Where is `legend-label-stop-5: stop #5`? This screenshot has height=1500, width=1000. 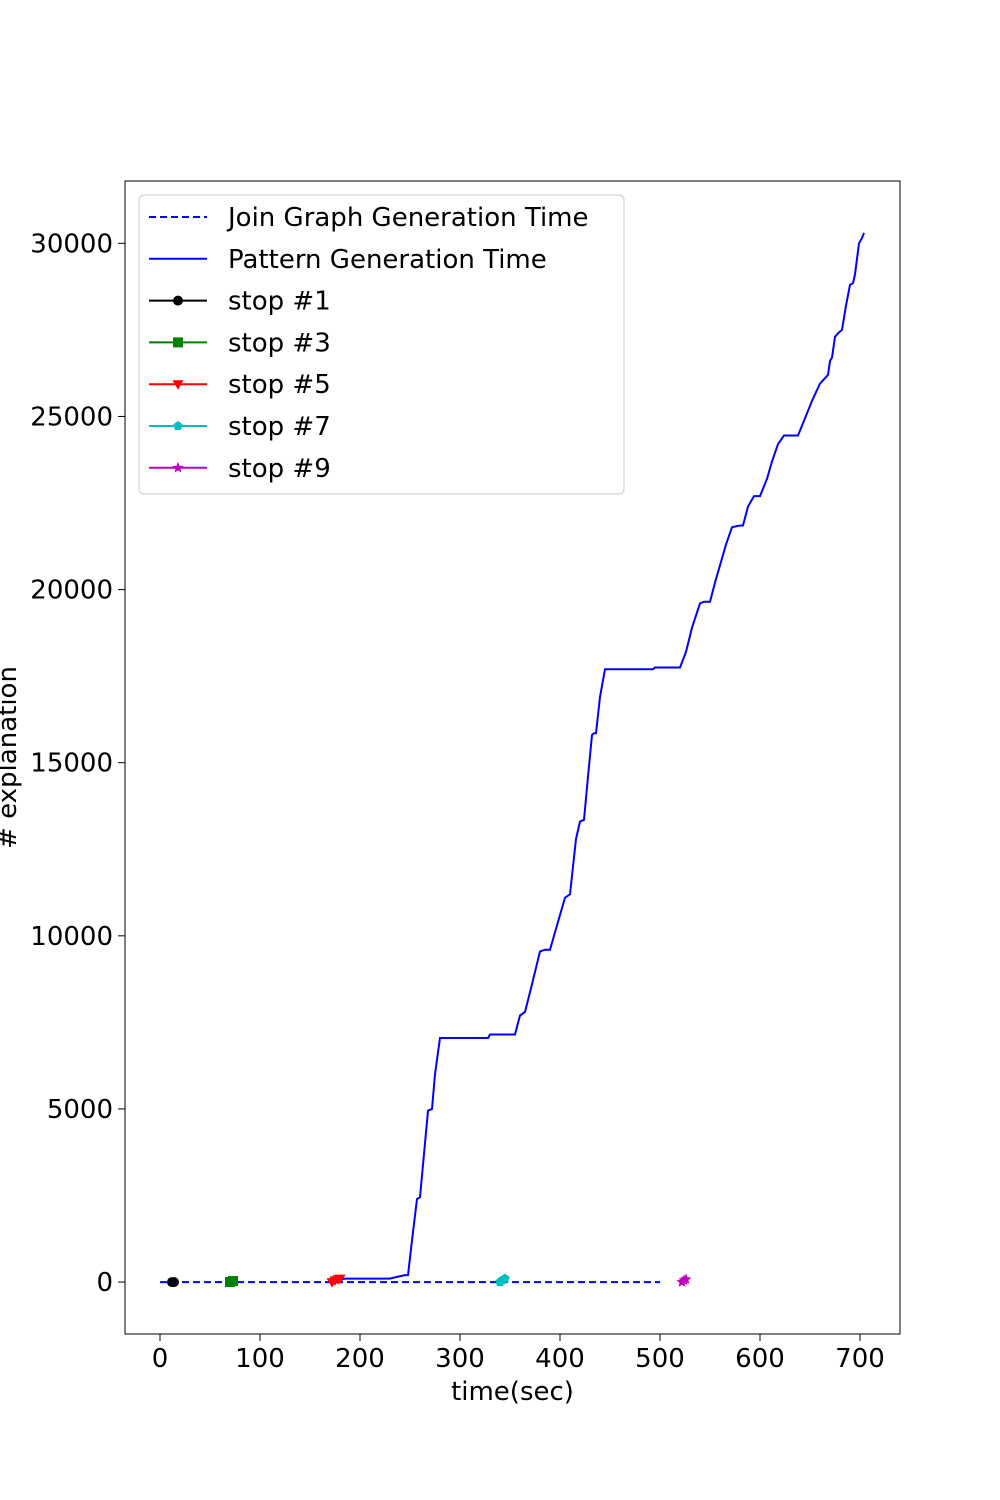
legend-label-stop-5: stop #5 is located at coordinates (279, 385).